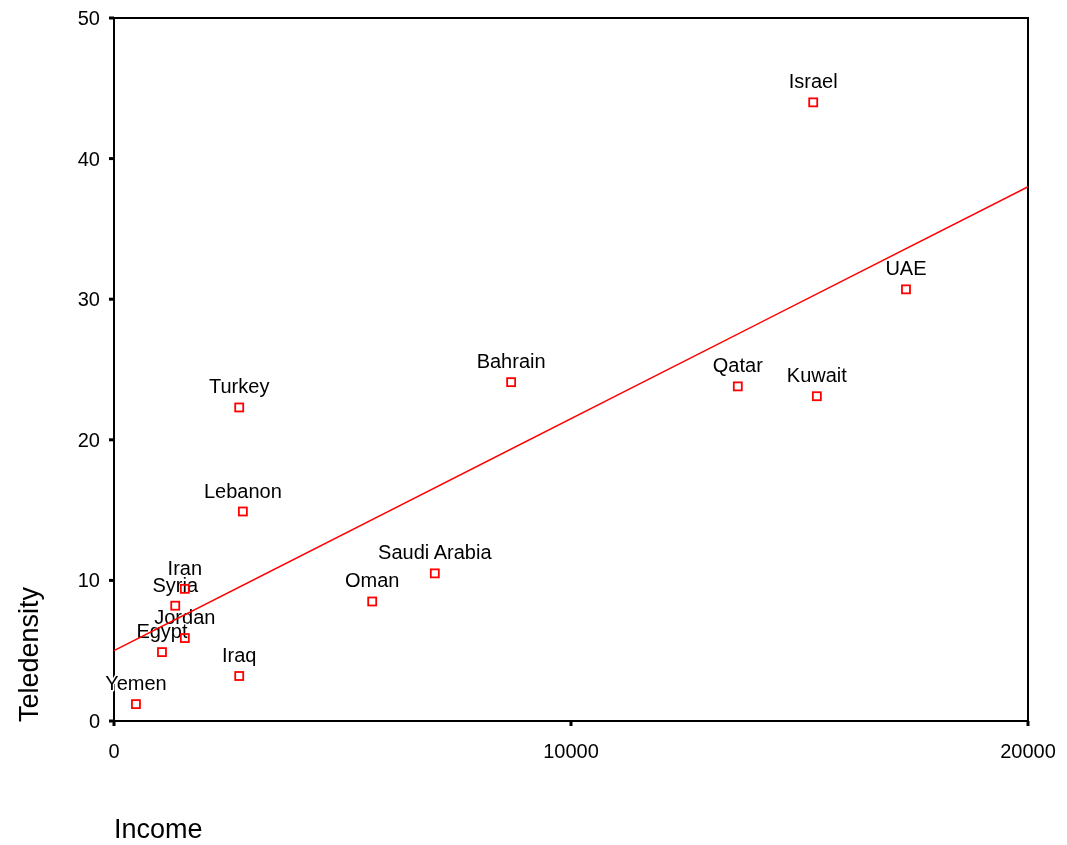 The width and height of the screenshot is (1067, 845). Describe the element at coordinates (114, 751) in the screenshot. I see `x-tick-label: 0` at that location.